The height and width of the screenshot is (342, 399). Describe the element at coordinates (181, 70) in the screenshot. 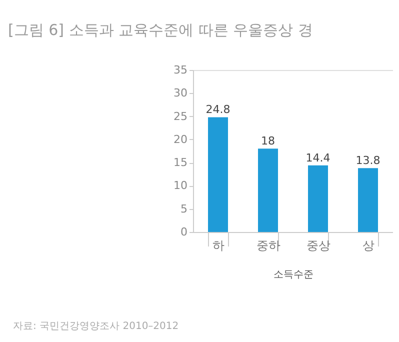

I see `y-tick-label: 35` at that location.